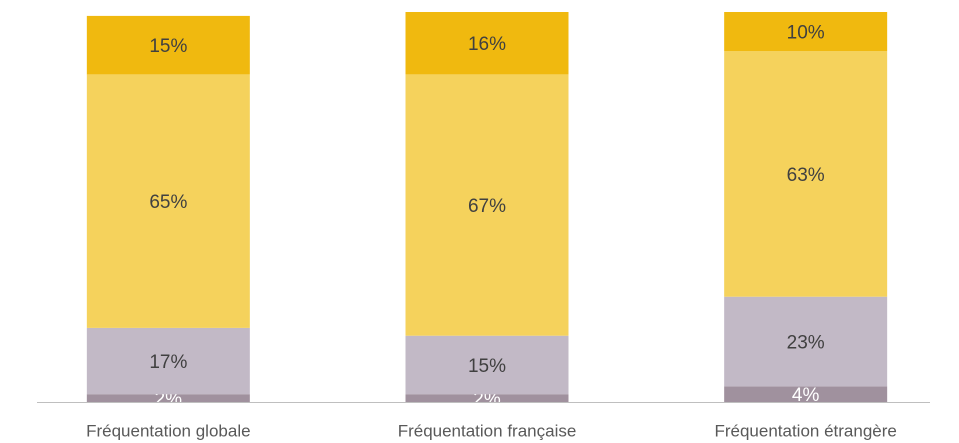 The height and width of the screenshot is (443, 959). I want to click on data-label: 23%, so click(806, 343).